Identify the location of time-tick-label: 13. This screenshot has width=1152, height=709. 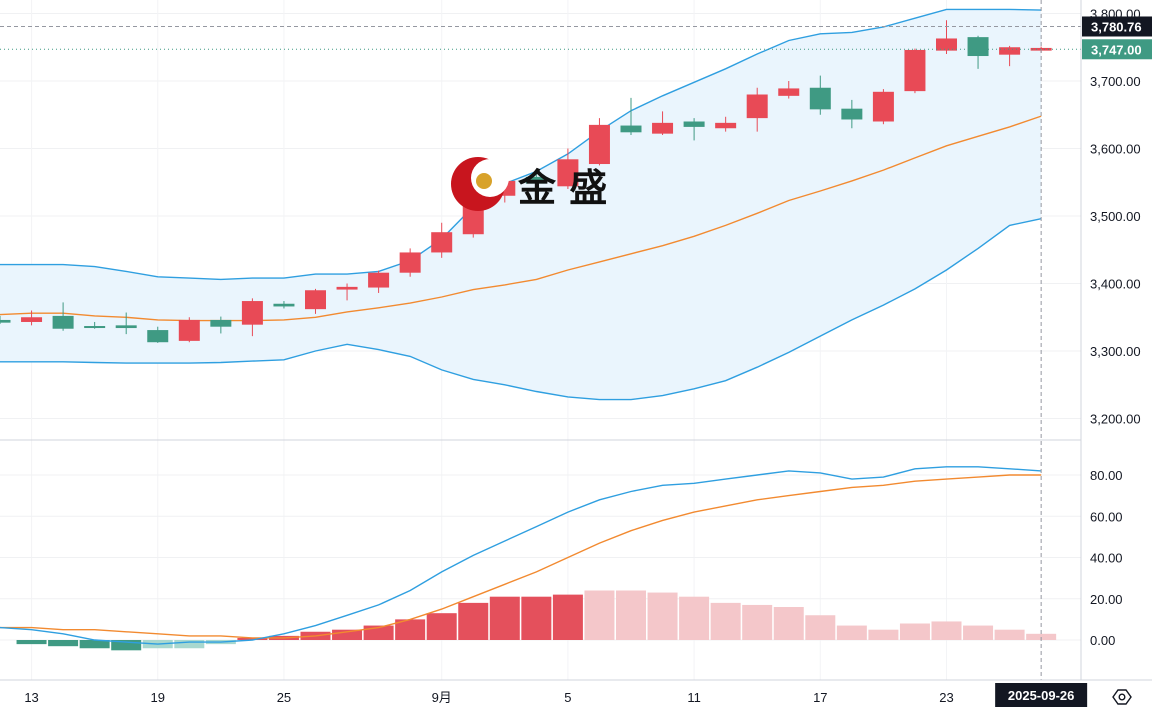
(31, 697).